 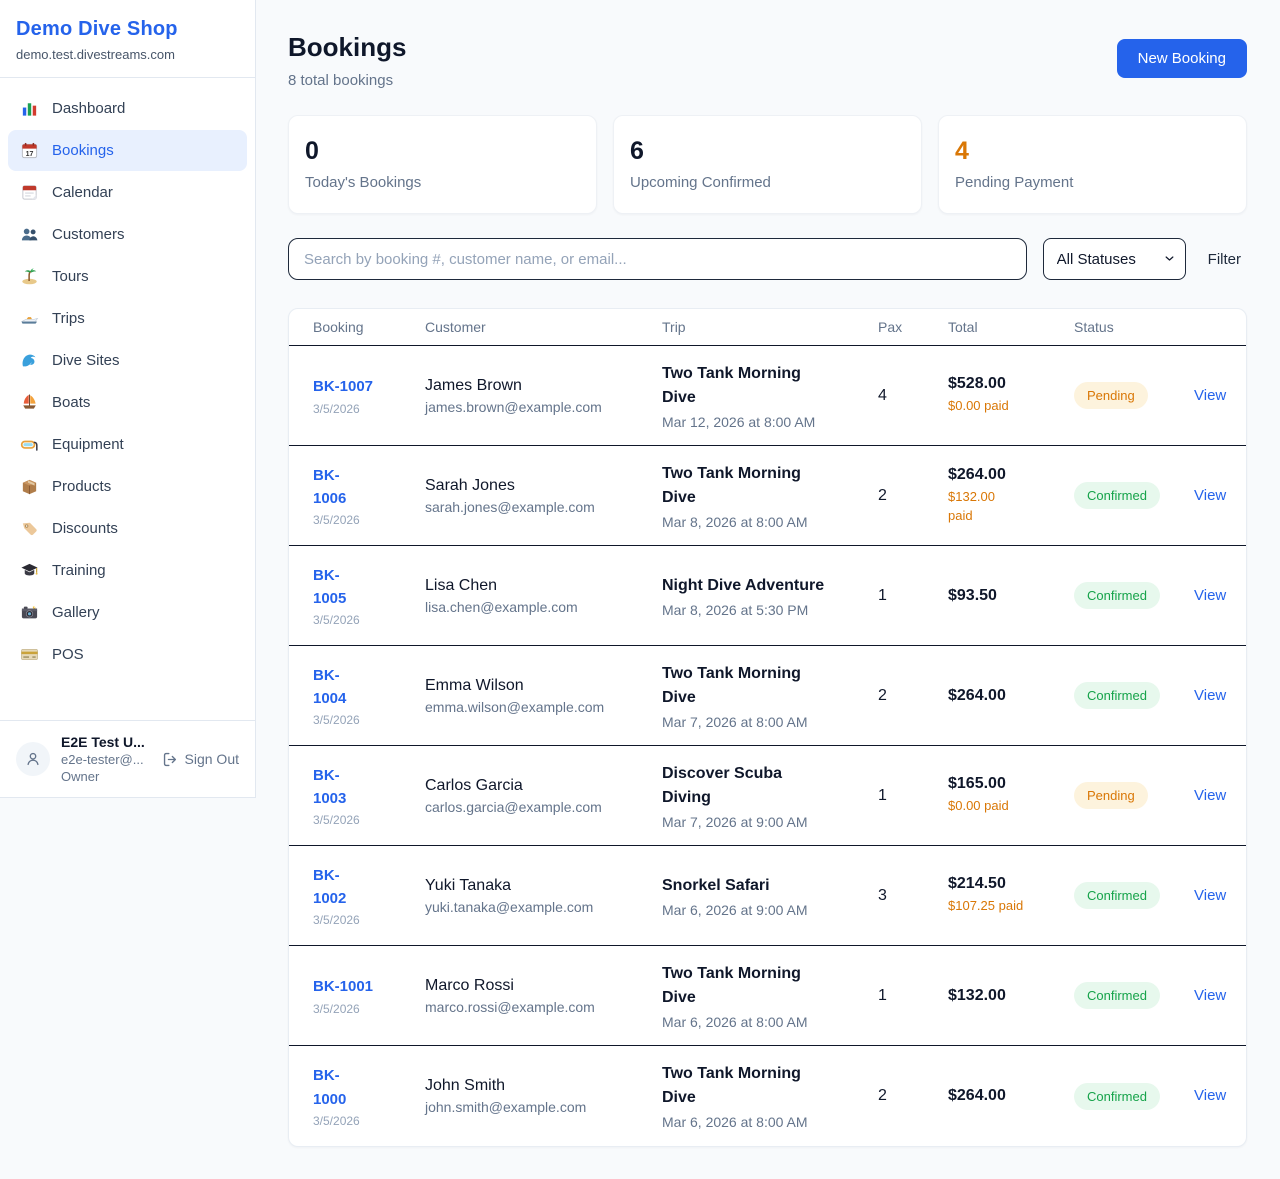 What do you see at coordinates (127, 612) in the screenshot?
I see `sidebar-item-gallery: Gallery` at bounding box center [127, 612].